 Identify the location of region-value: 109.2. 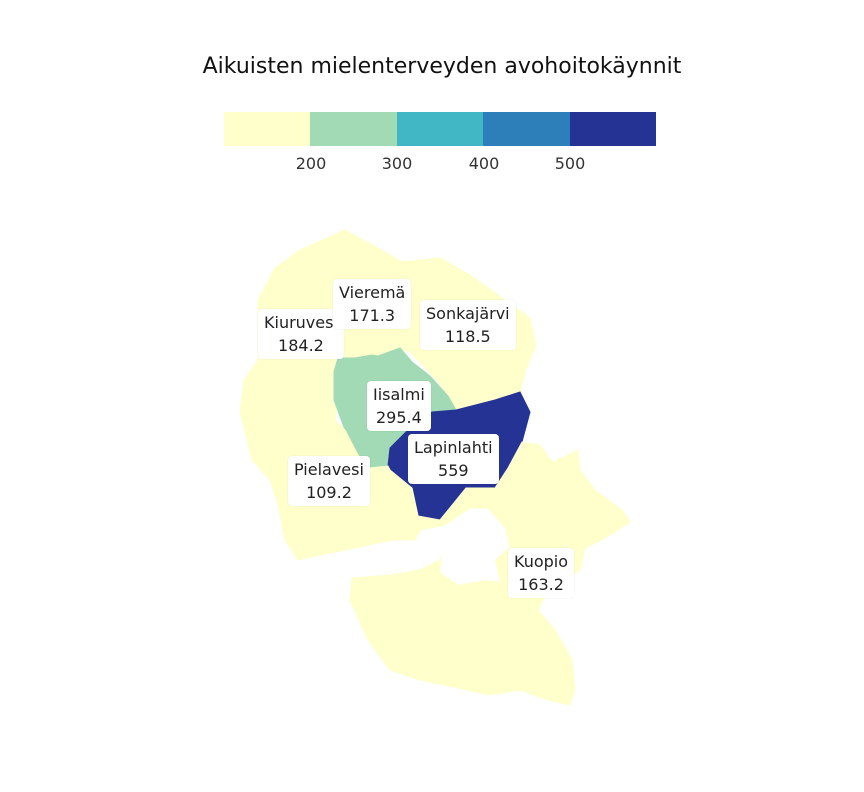
(329, 492).